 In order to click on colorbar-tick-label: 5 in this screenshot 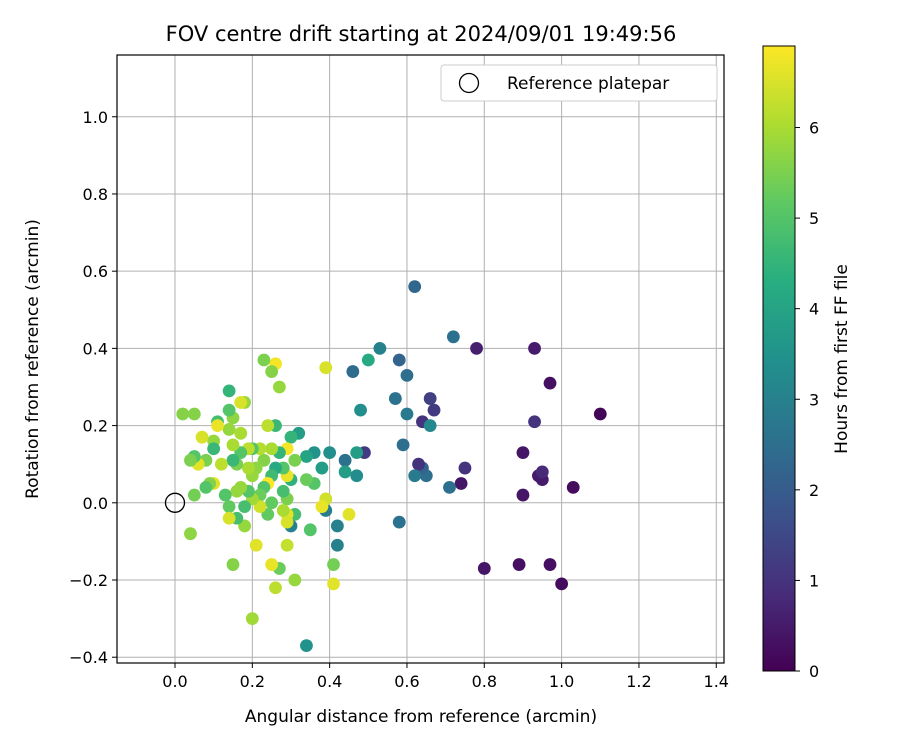, I will do `click(814, 218)`.